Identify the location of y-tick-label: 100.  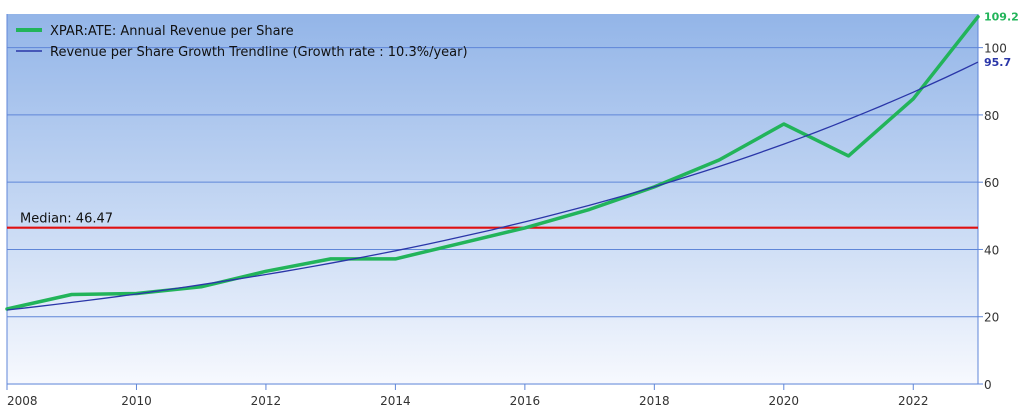
(995, 49).